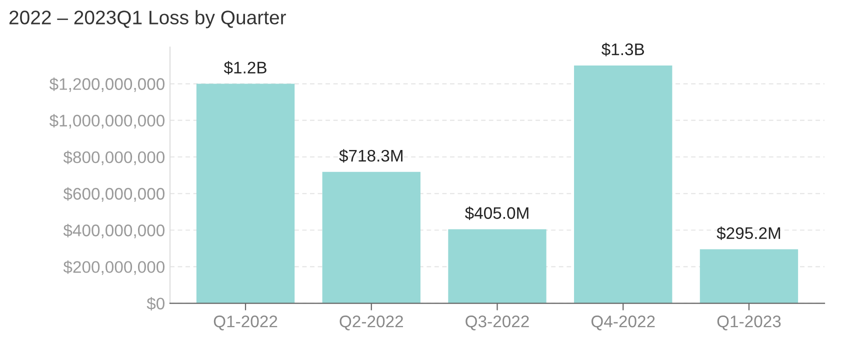 The width and height of the screenshot is (850, 337). I want to click on data-label: $295.2M, so click(748, 233).